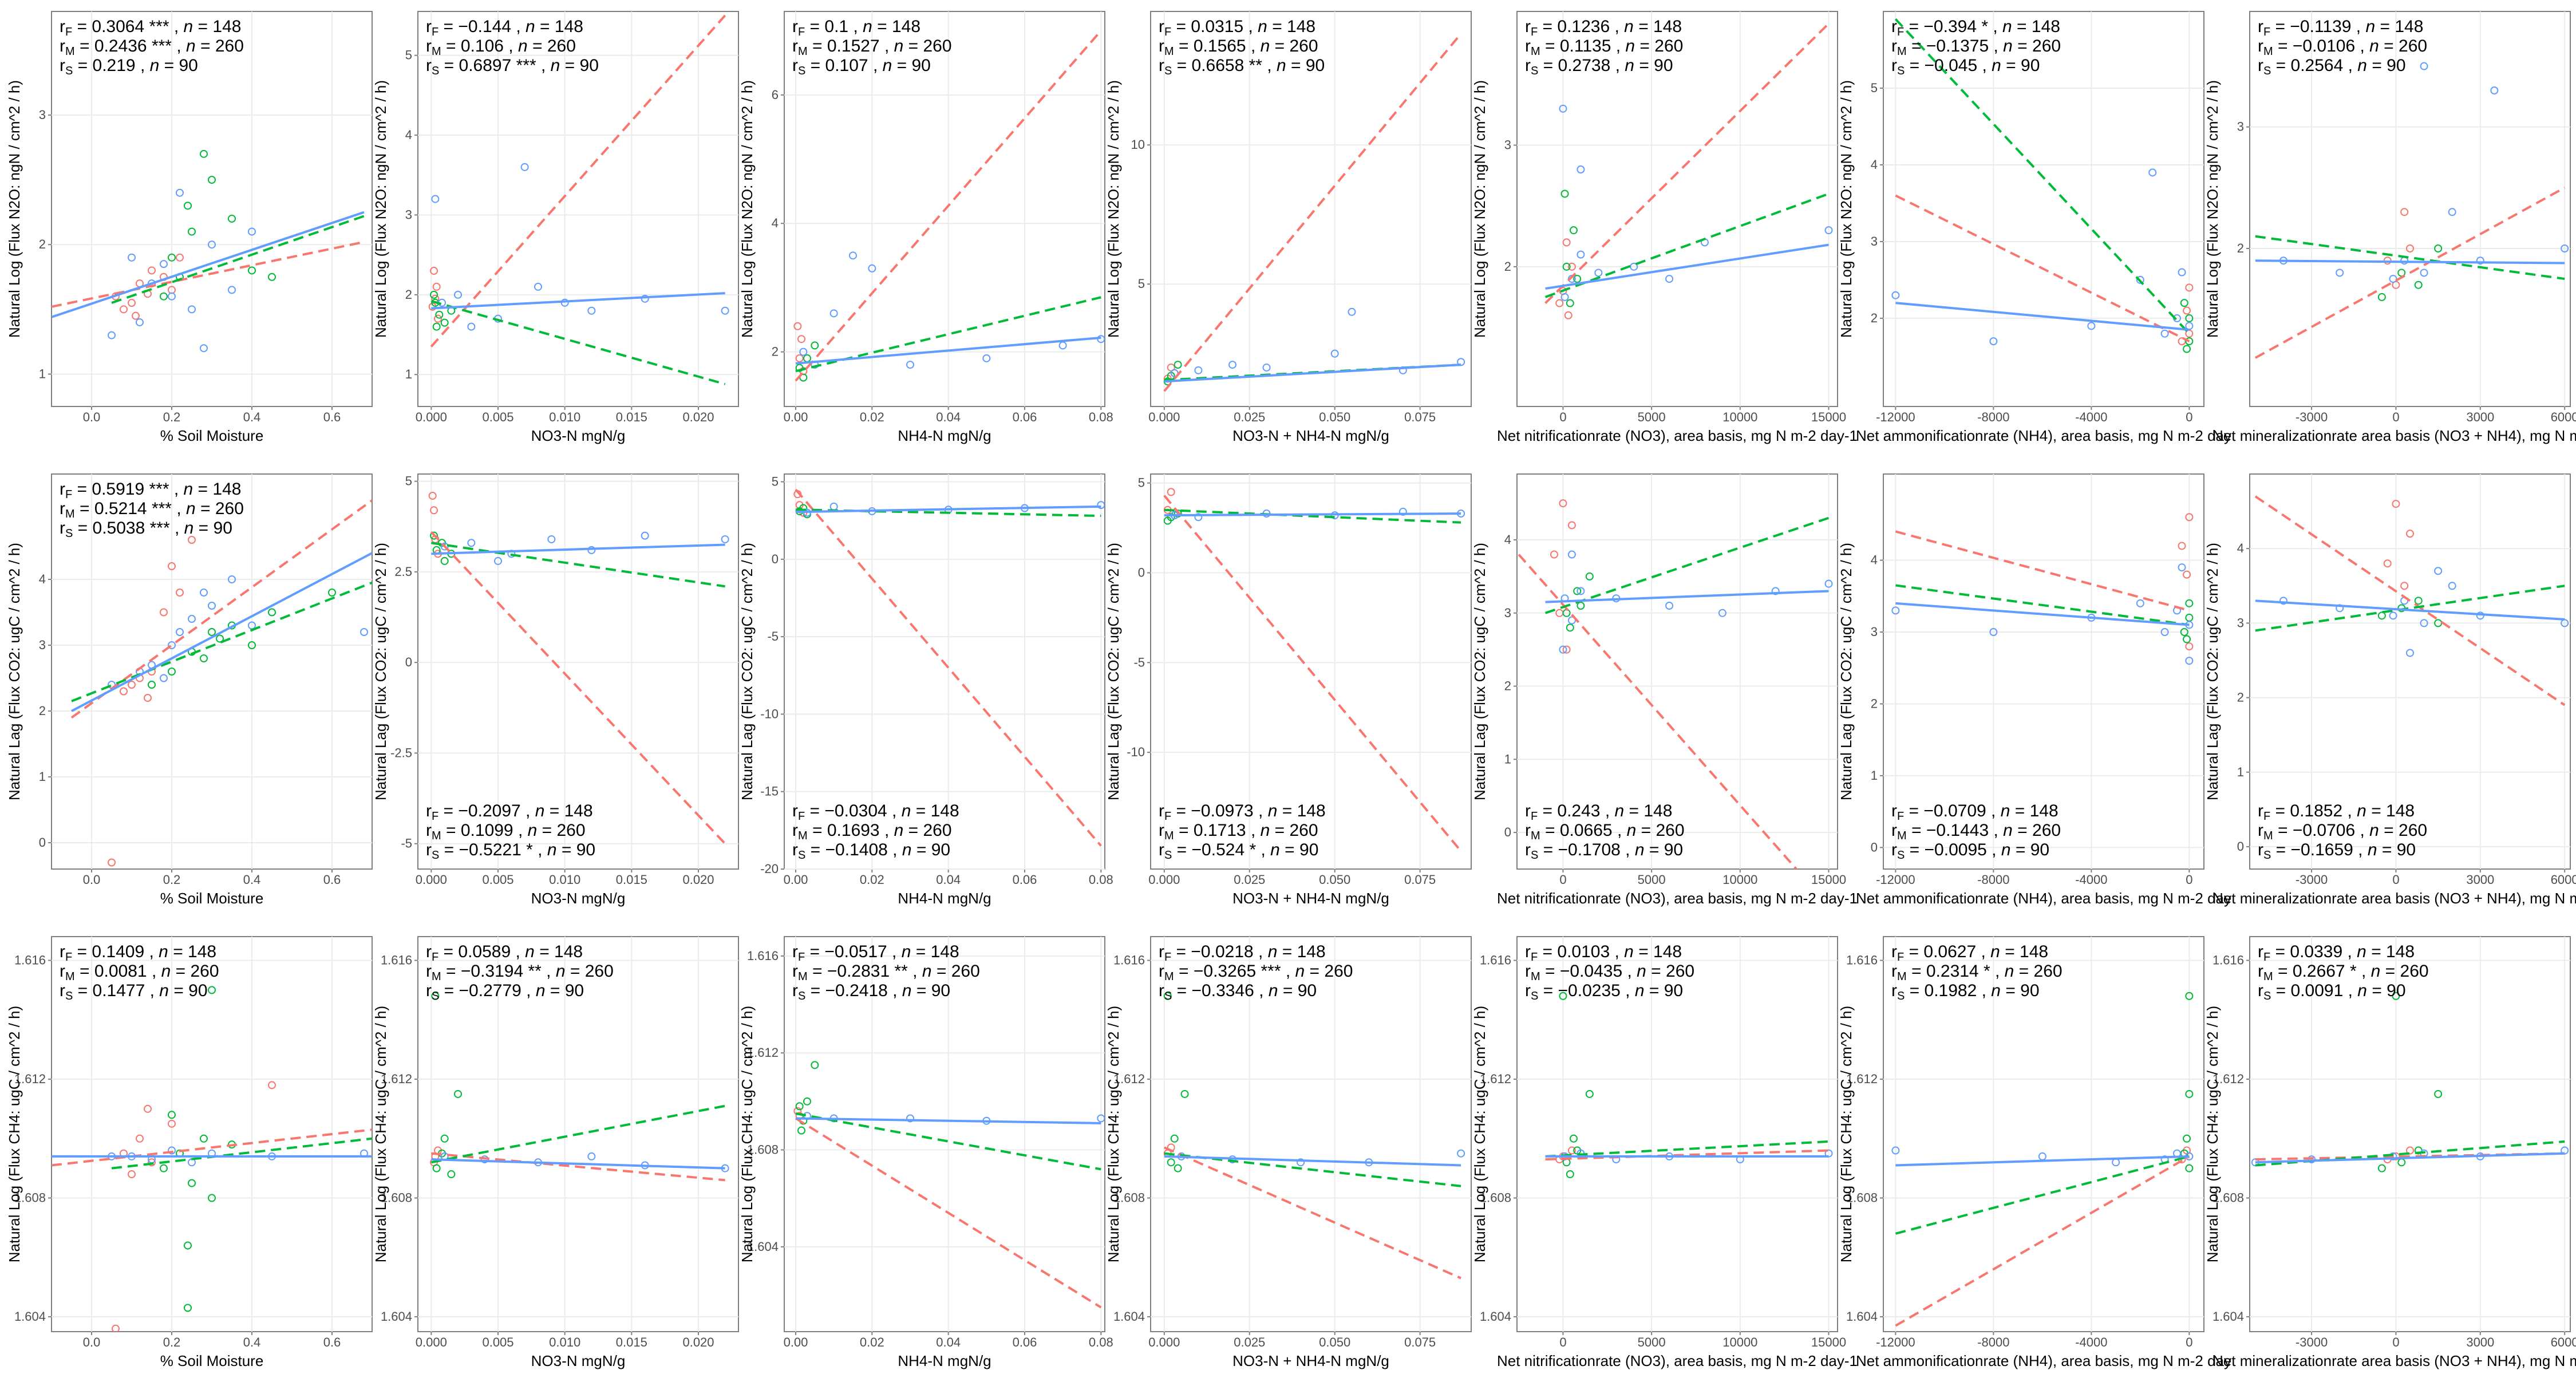 The width and height of the screenshot is (2576, 1374). Describe the element at coordinates (1955, 46) in the screenshot. I see `stat-value: = −0.1375 ,` at that location.